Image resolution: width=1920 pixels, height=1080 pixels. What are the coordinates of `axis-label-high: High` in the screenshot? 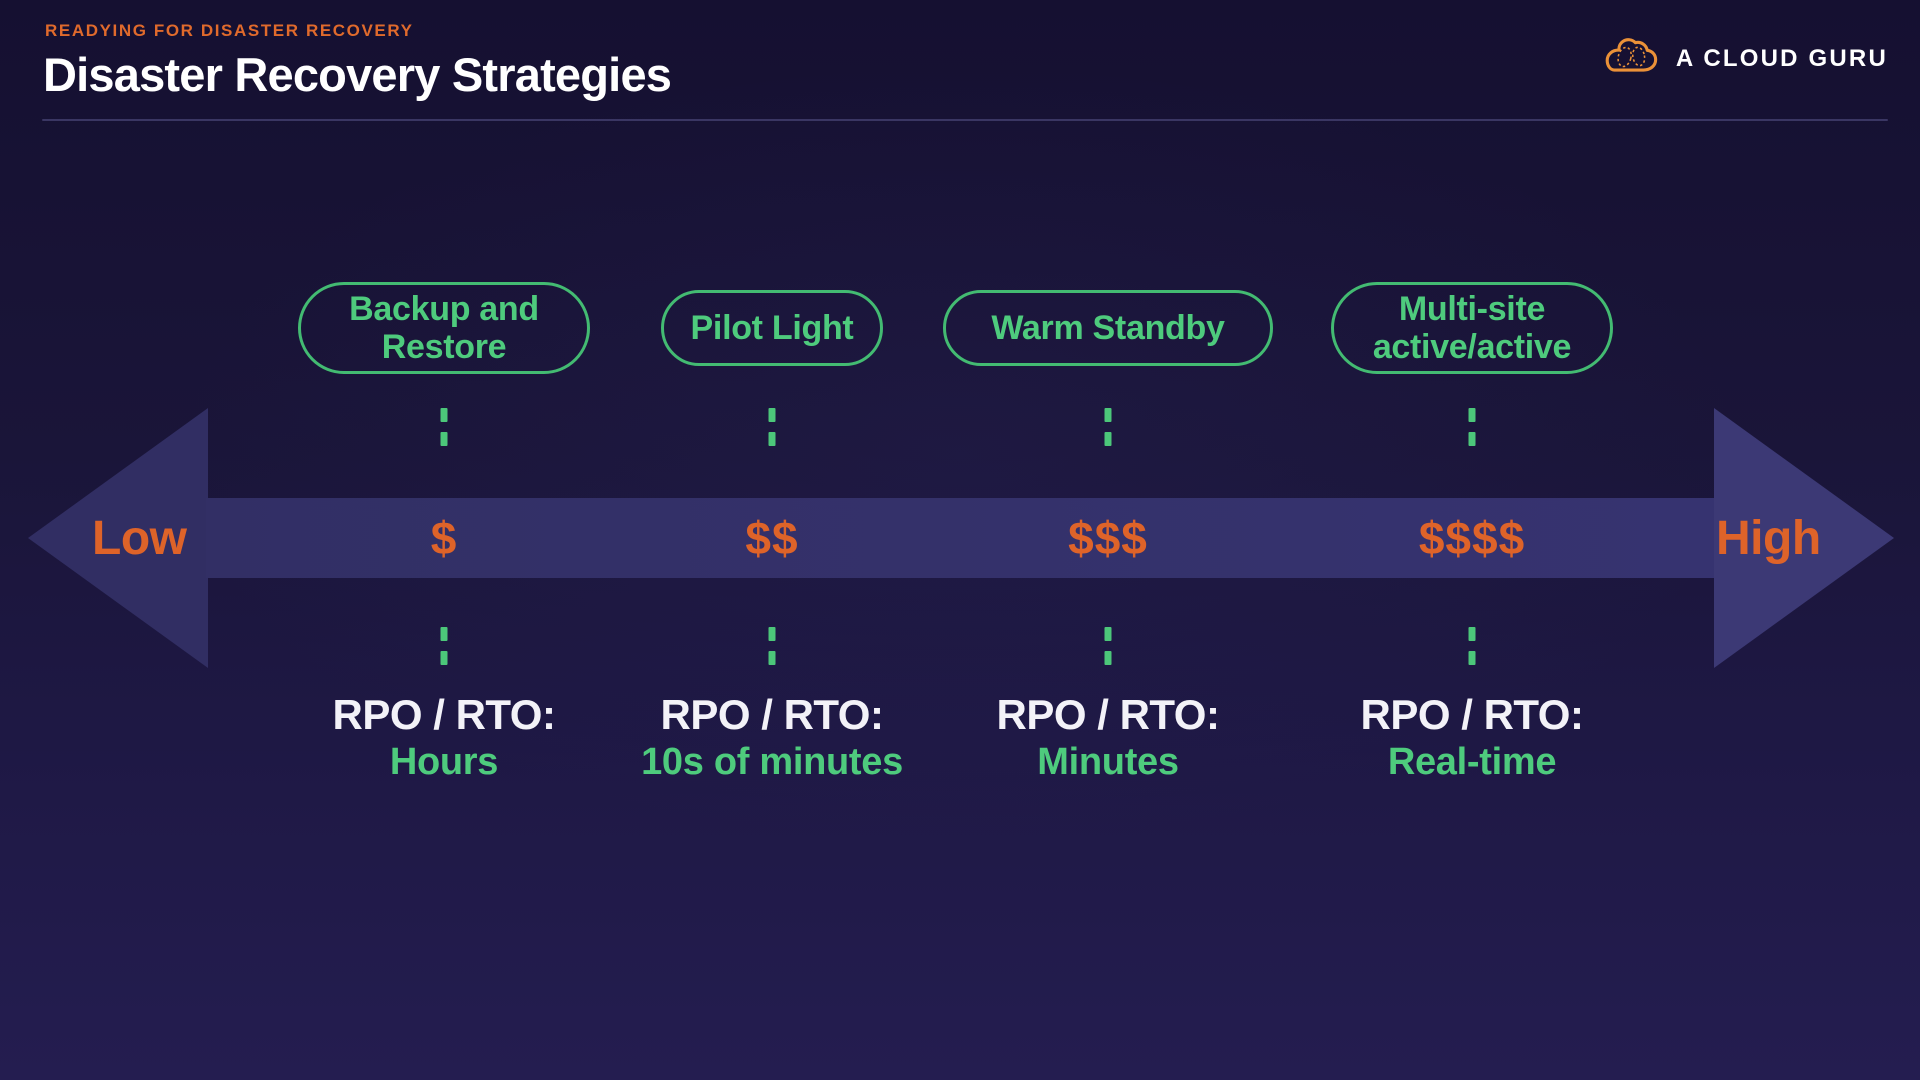 It's located at (1768, 538).